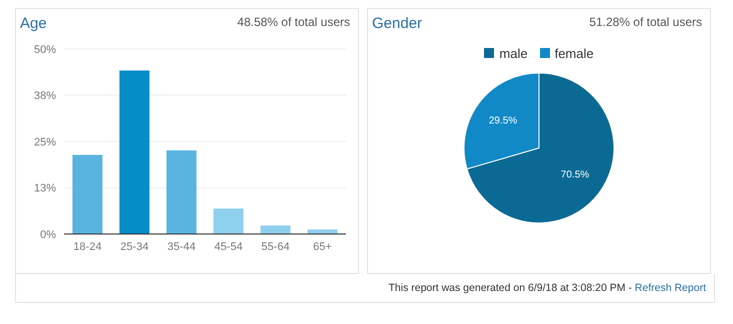 The width and height of the screenshot is (733, 324). I want to click on y-tick-label: 0%, so click(48, 234).